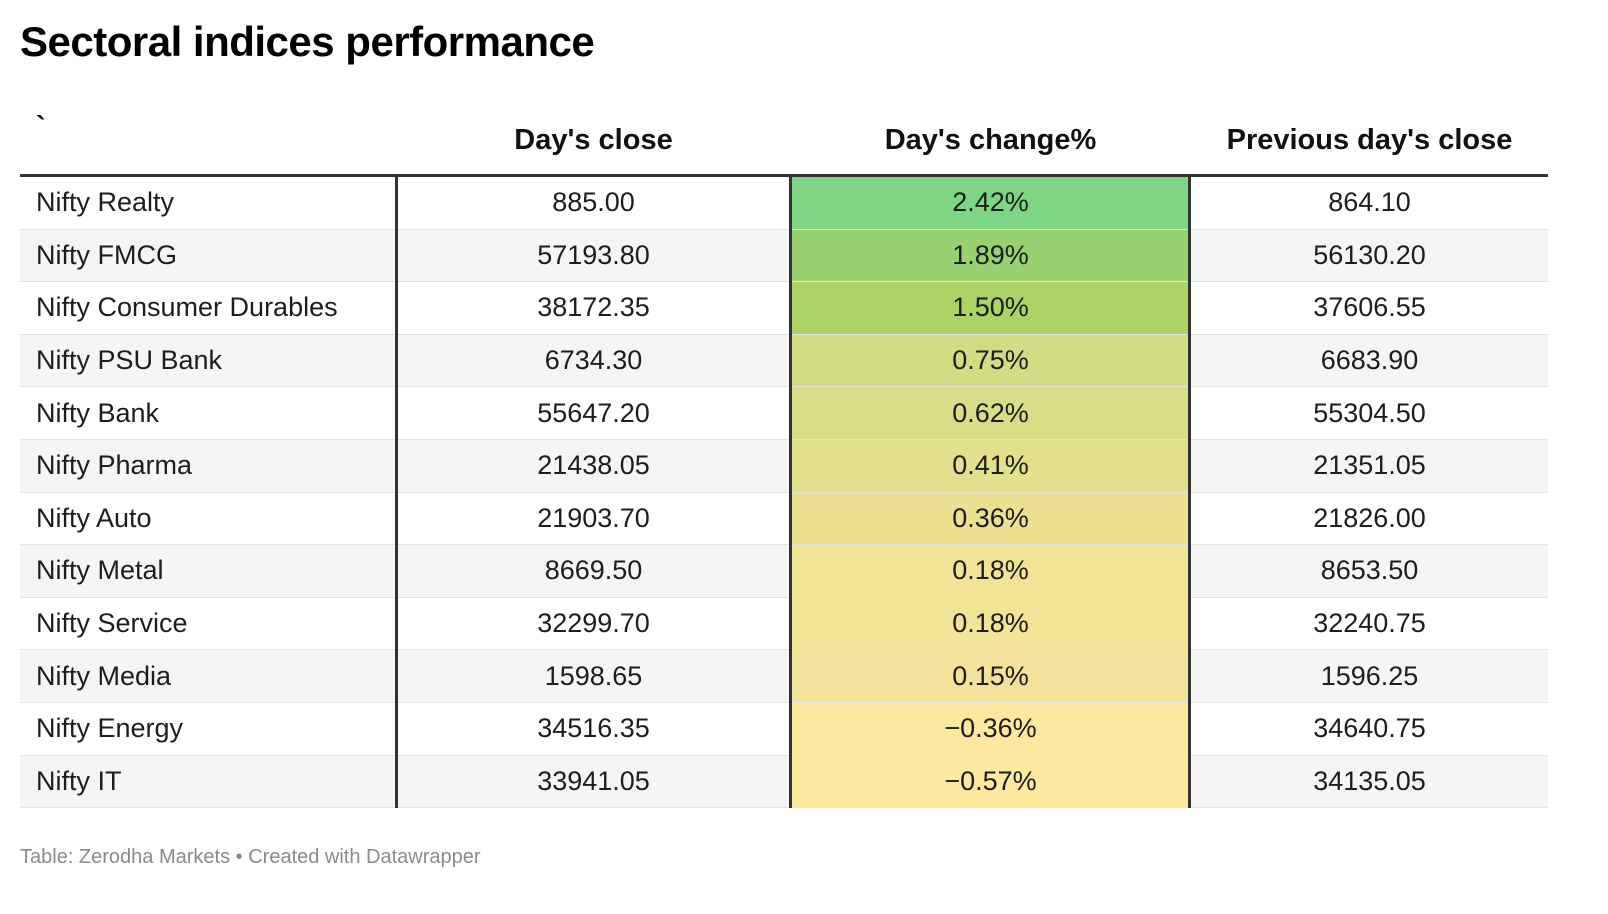 This screenshot has height=914, width=1608. What do you see at coordinates (112, 623) in the screenshot?
I see `cell-index-name: Nifty Service` at bounding box center [112, 623].